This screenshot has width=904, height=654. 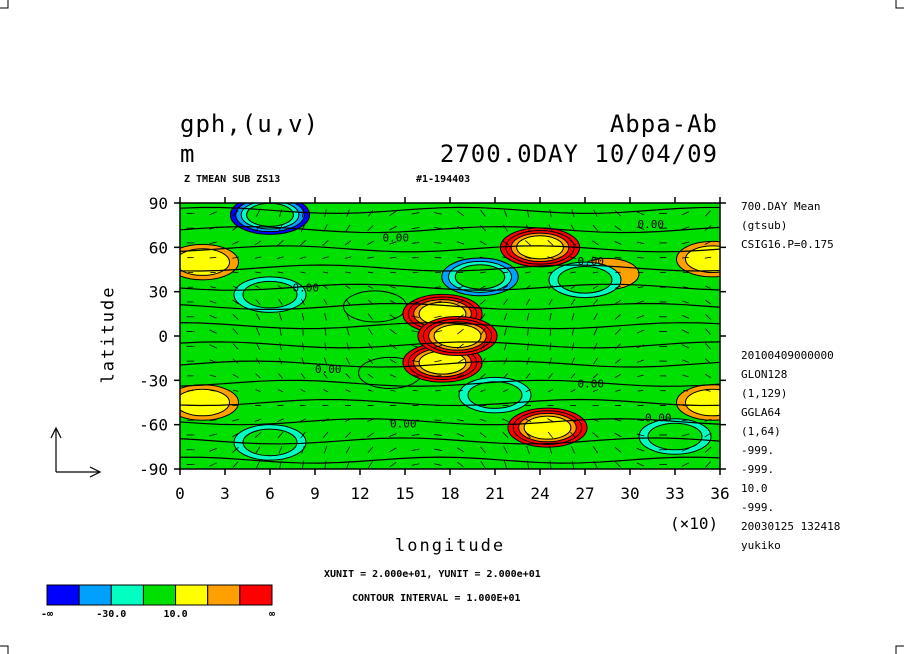 What do you see at coordinates (153, 425) in the screenshot?
I see `y-tick-label: -60` at bounding box center [153, 425].